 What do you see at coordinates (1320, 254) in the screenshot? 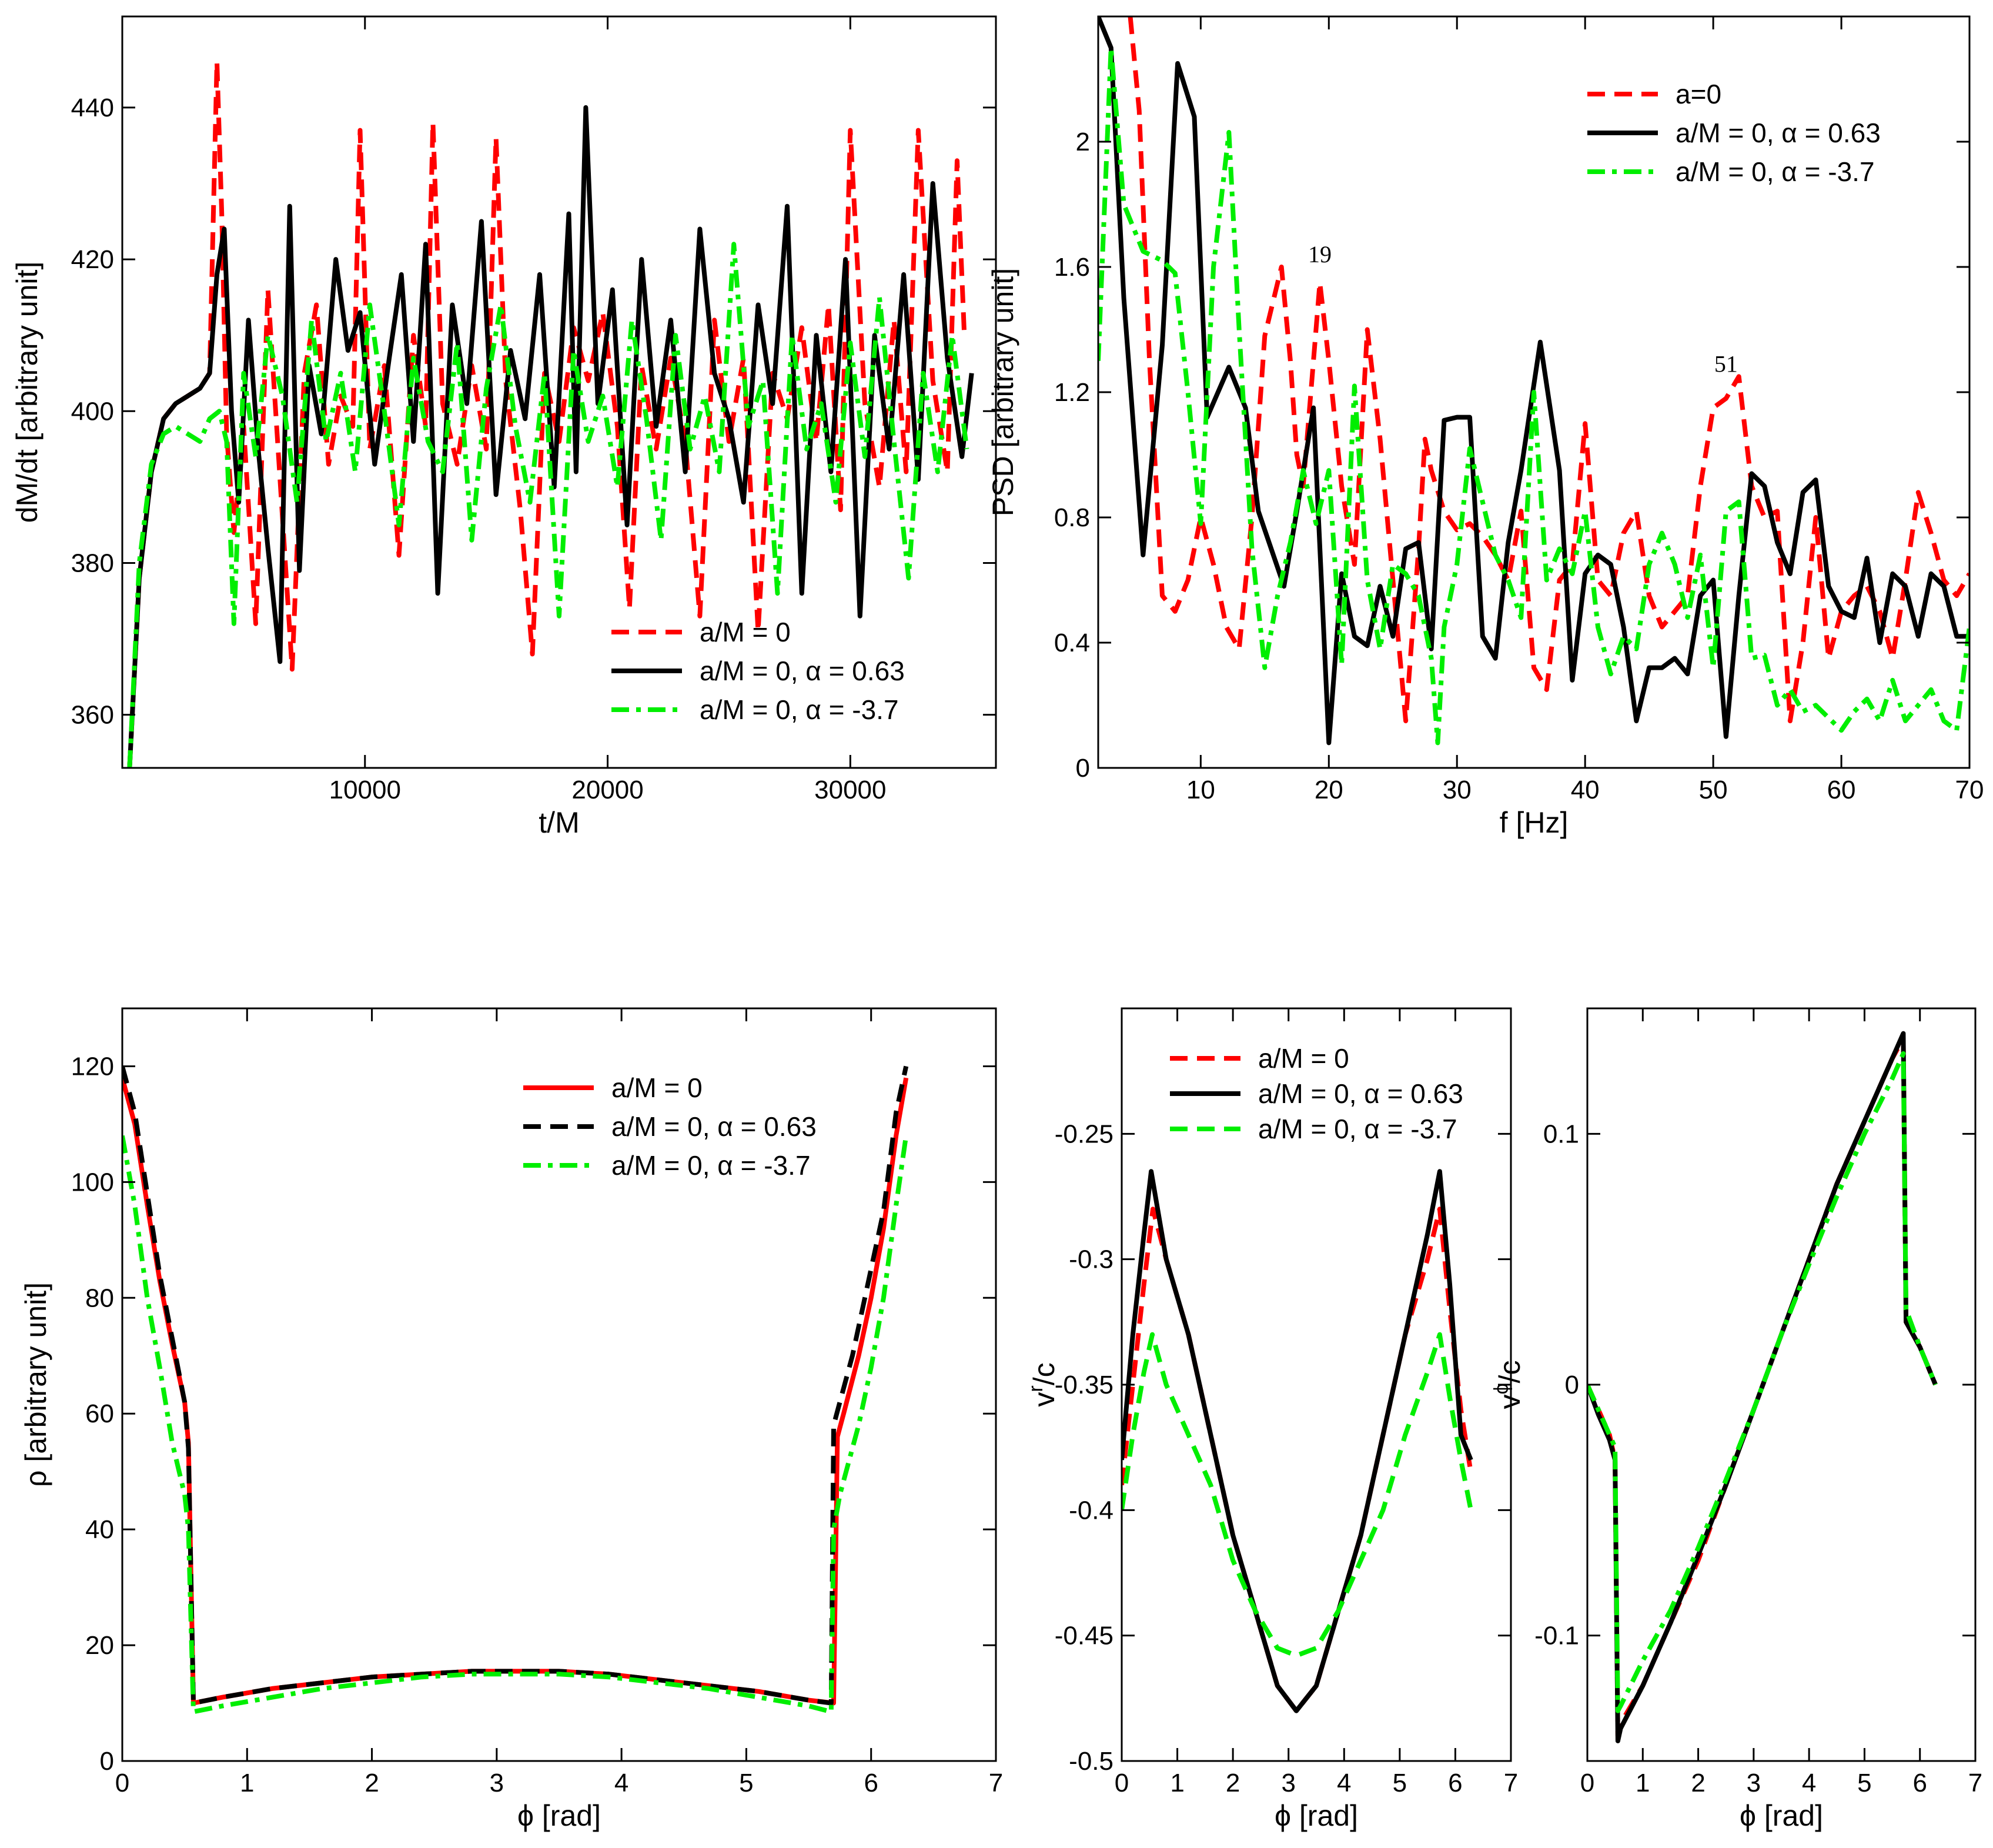
I see `peak-annotation: 19` at bounding box center [1320, 254].